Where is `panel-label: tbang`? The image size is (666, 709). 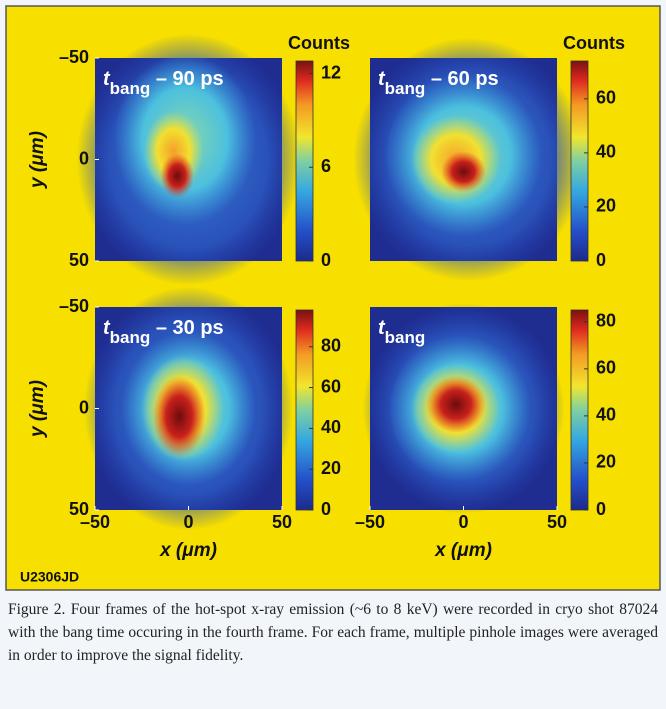 panel-label: tbang is located at coordinates (401, 332).